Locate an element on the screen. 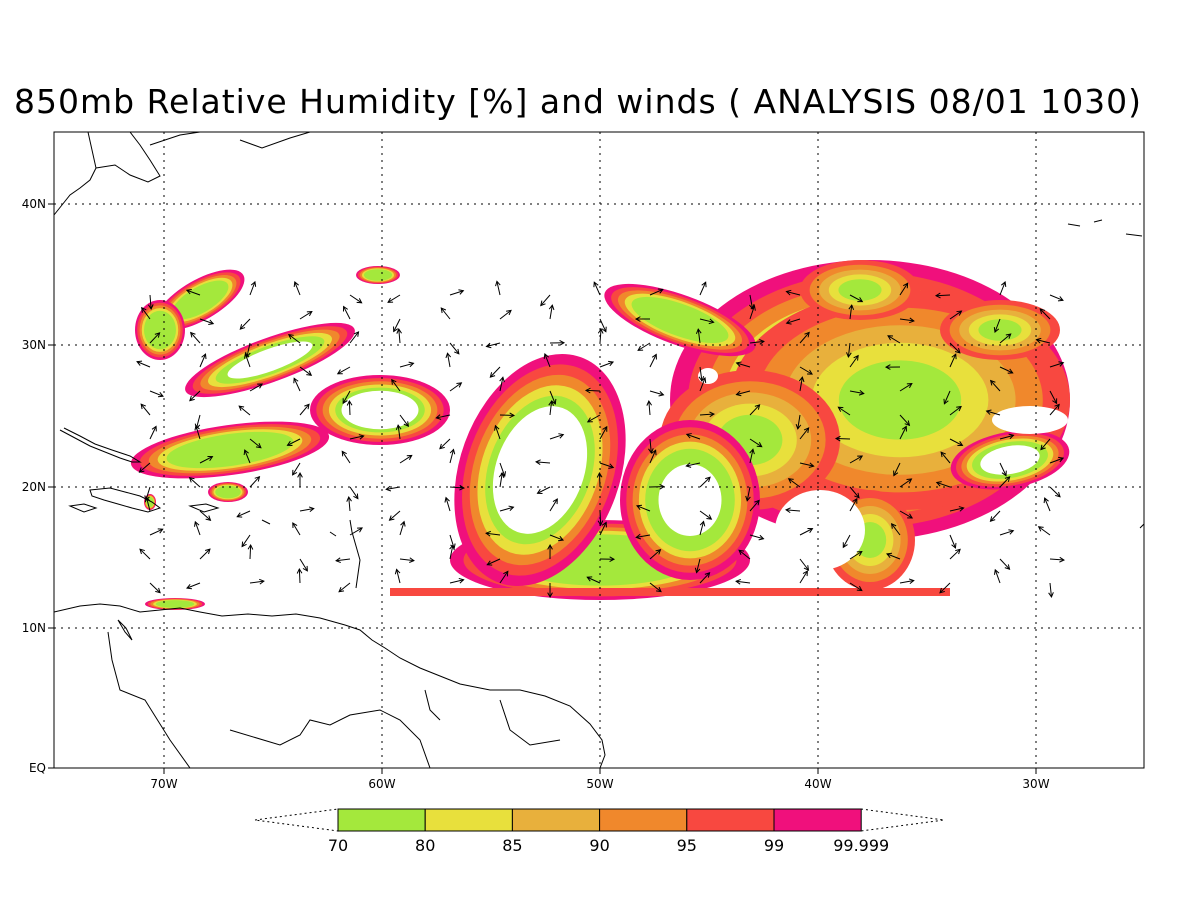 Image resolution: width=1200 pixels, height=900 pixels. coast-africa-edge is located at coordinates (1141, 526).